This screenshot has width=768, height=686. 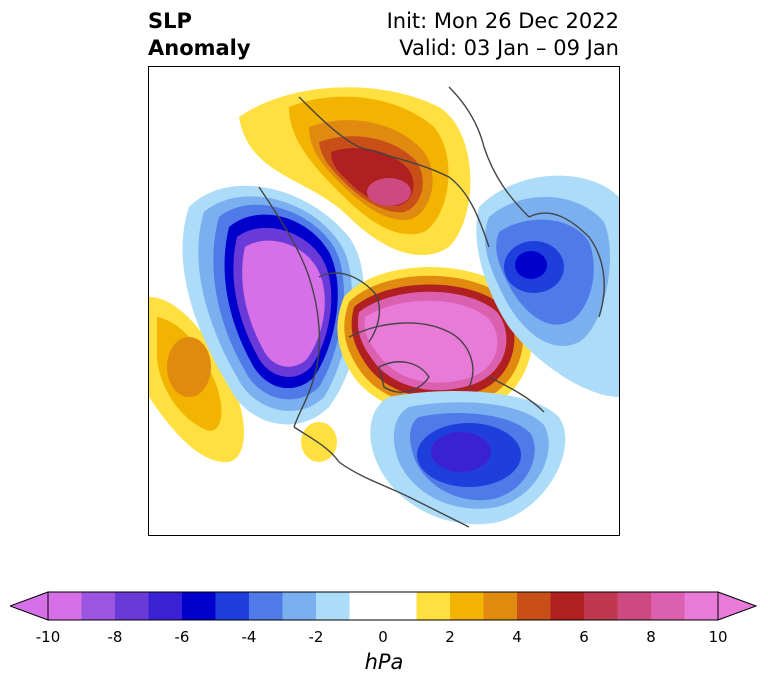 What do you see at coordinates (517, 637) in the screenshot?
I see `colorbar-tick-label: 4` at bounding box center [517, 637].